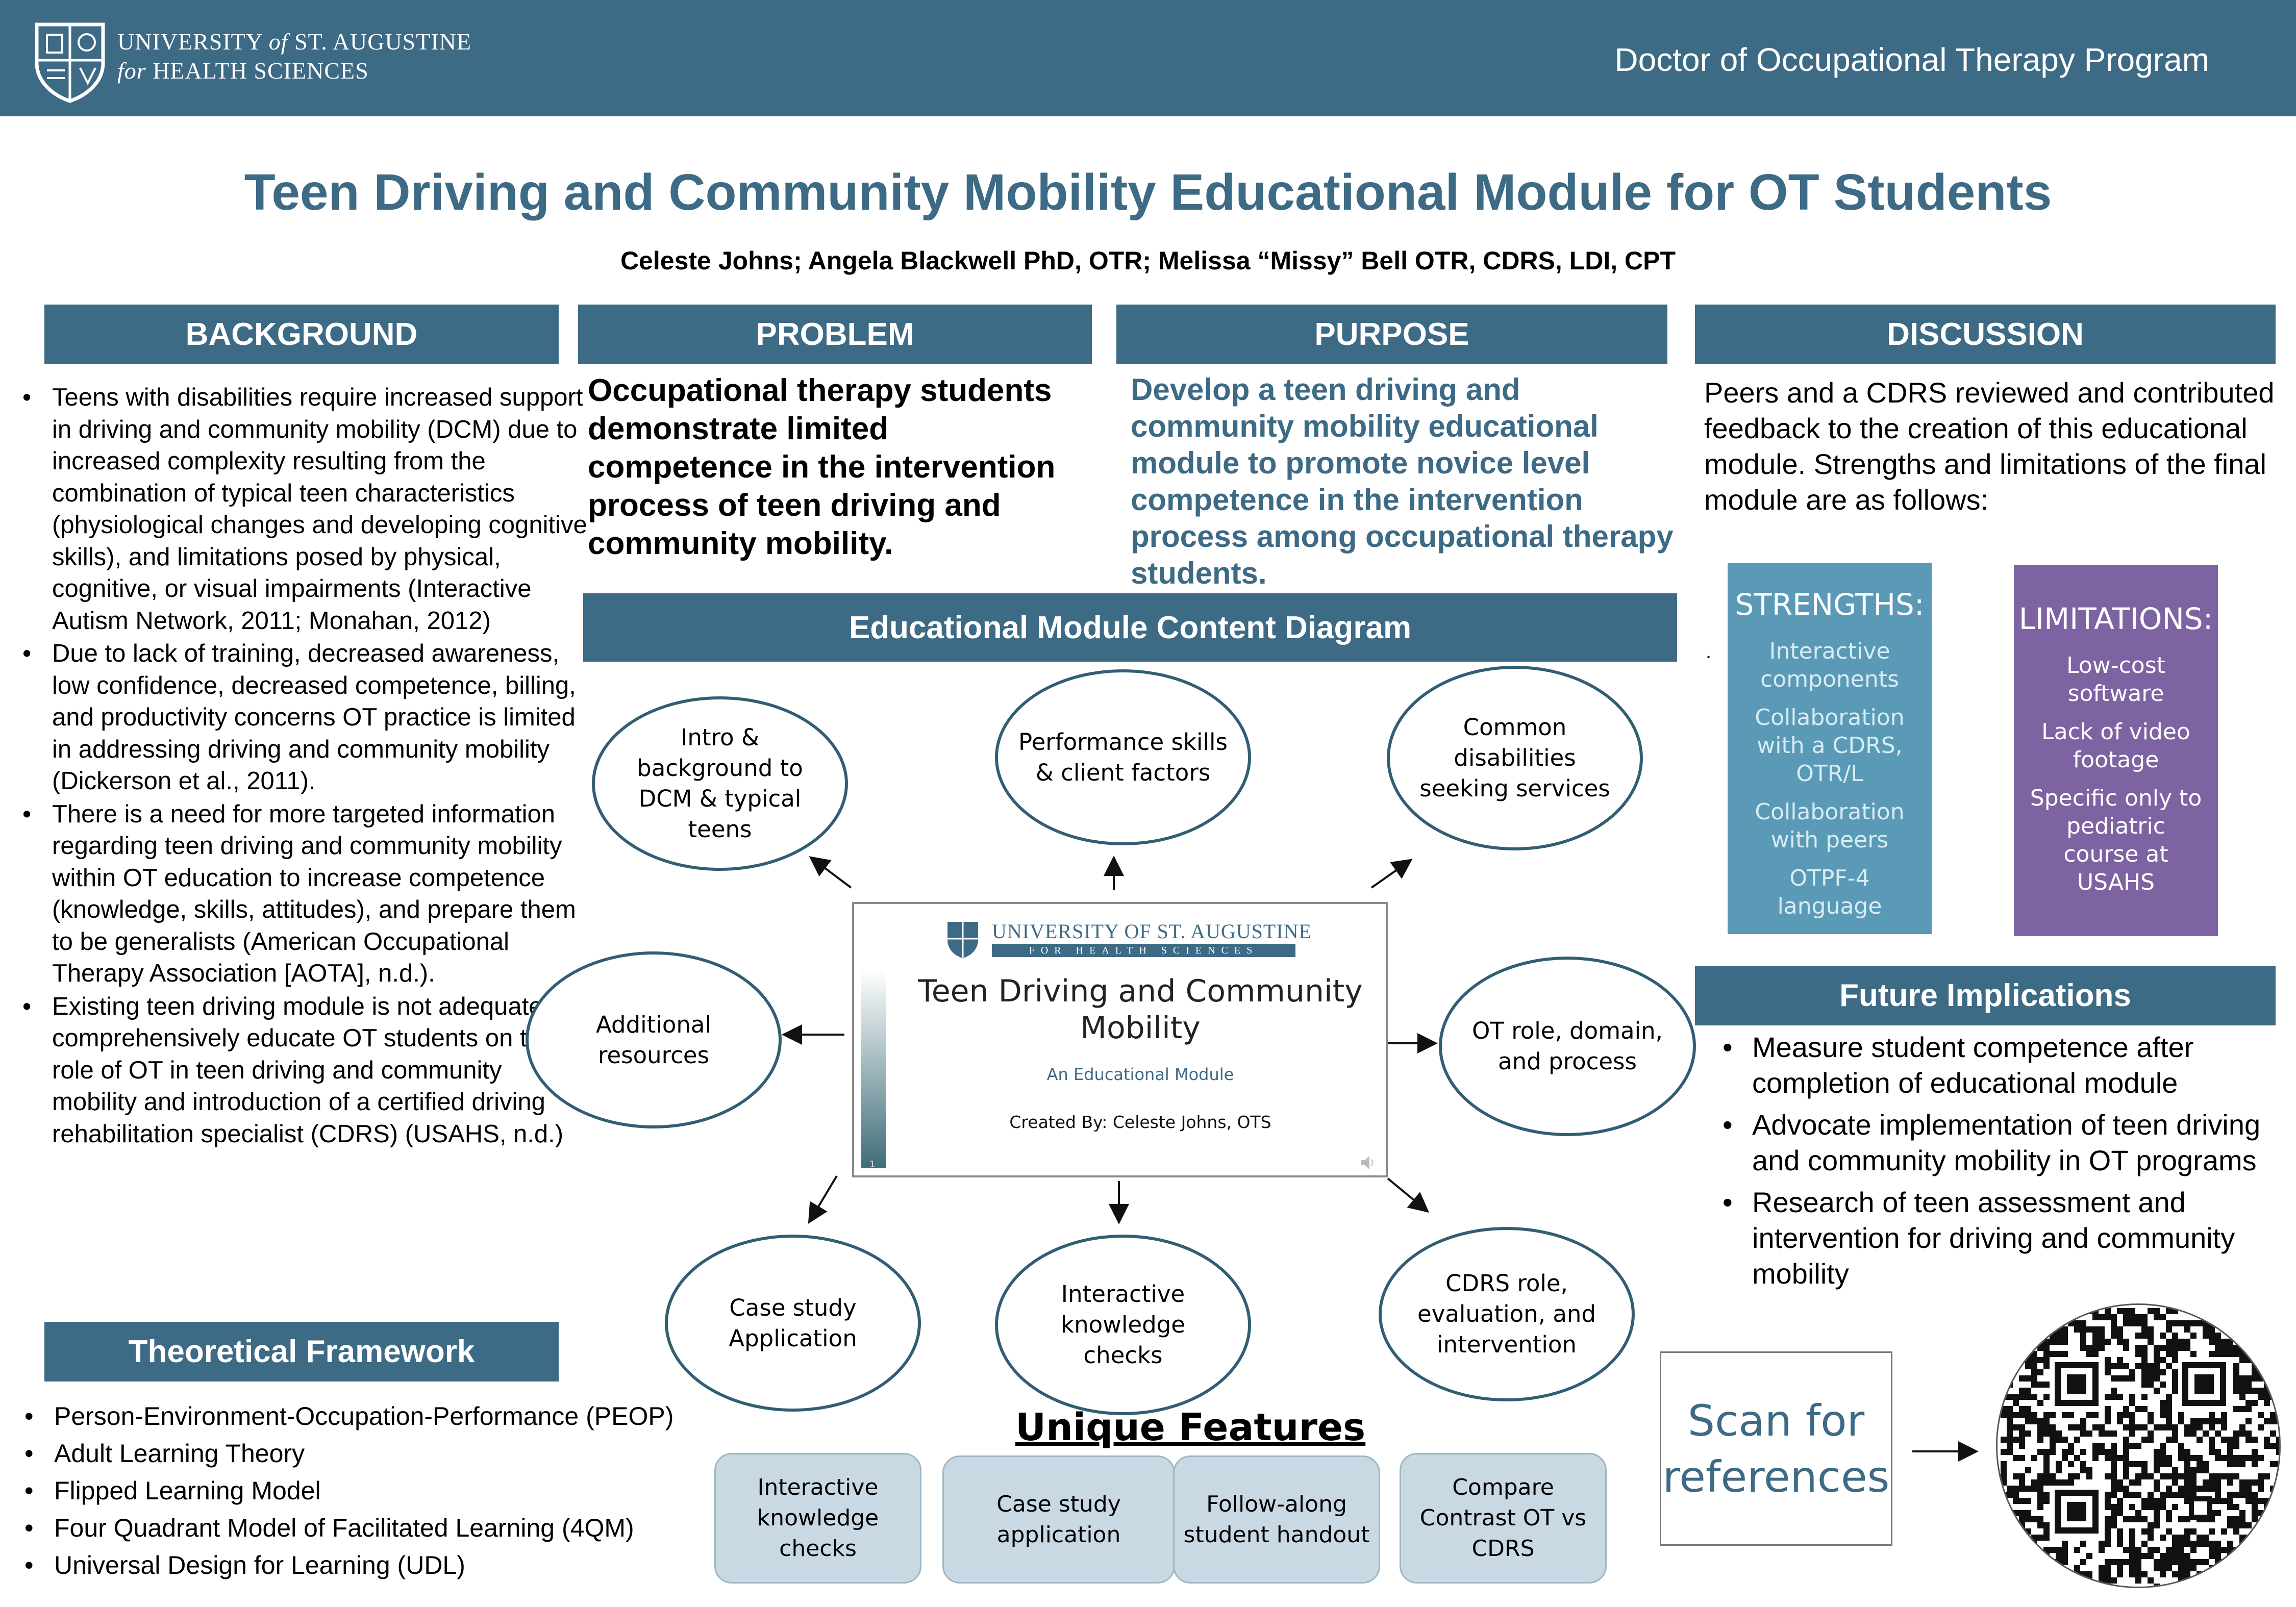  I want to click on logo-university-name: UNIVERSITY of ST. AUGUSTINE, so click(294, 42).